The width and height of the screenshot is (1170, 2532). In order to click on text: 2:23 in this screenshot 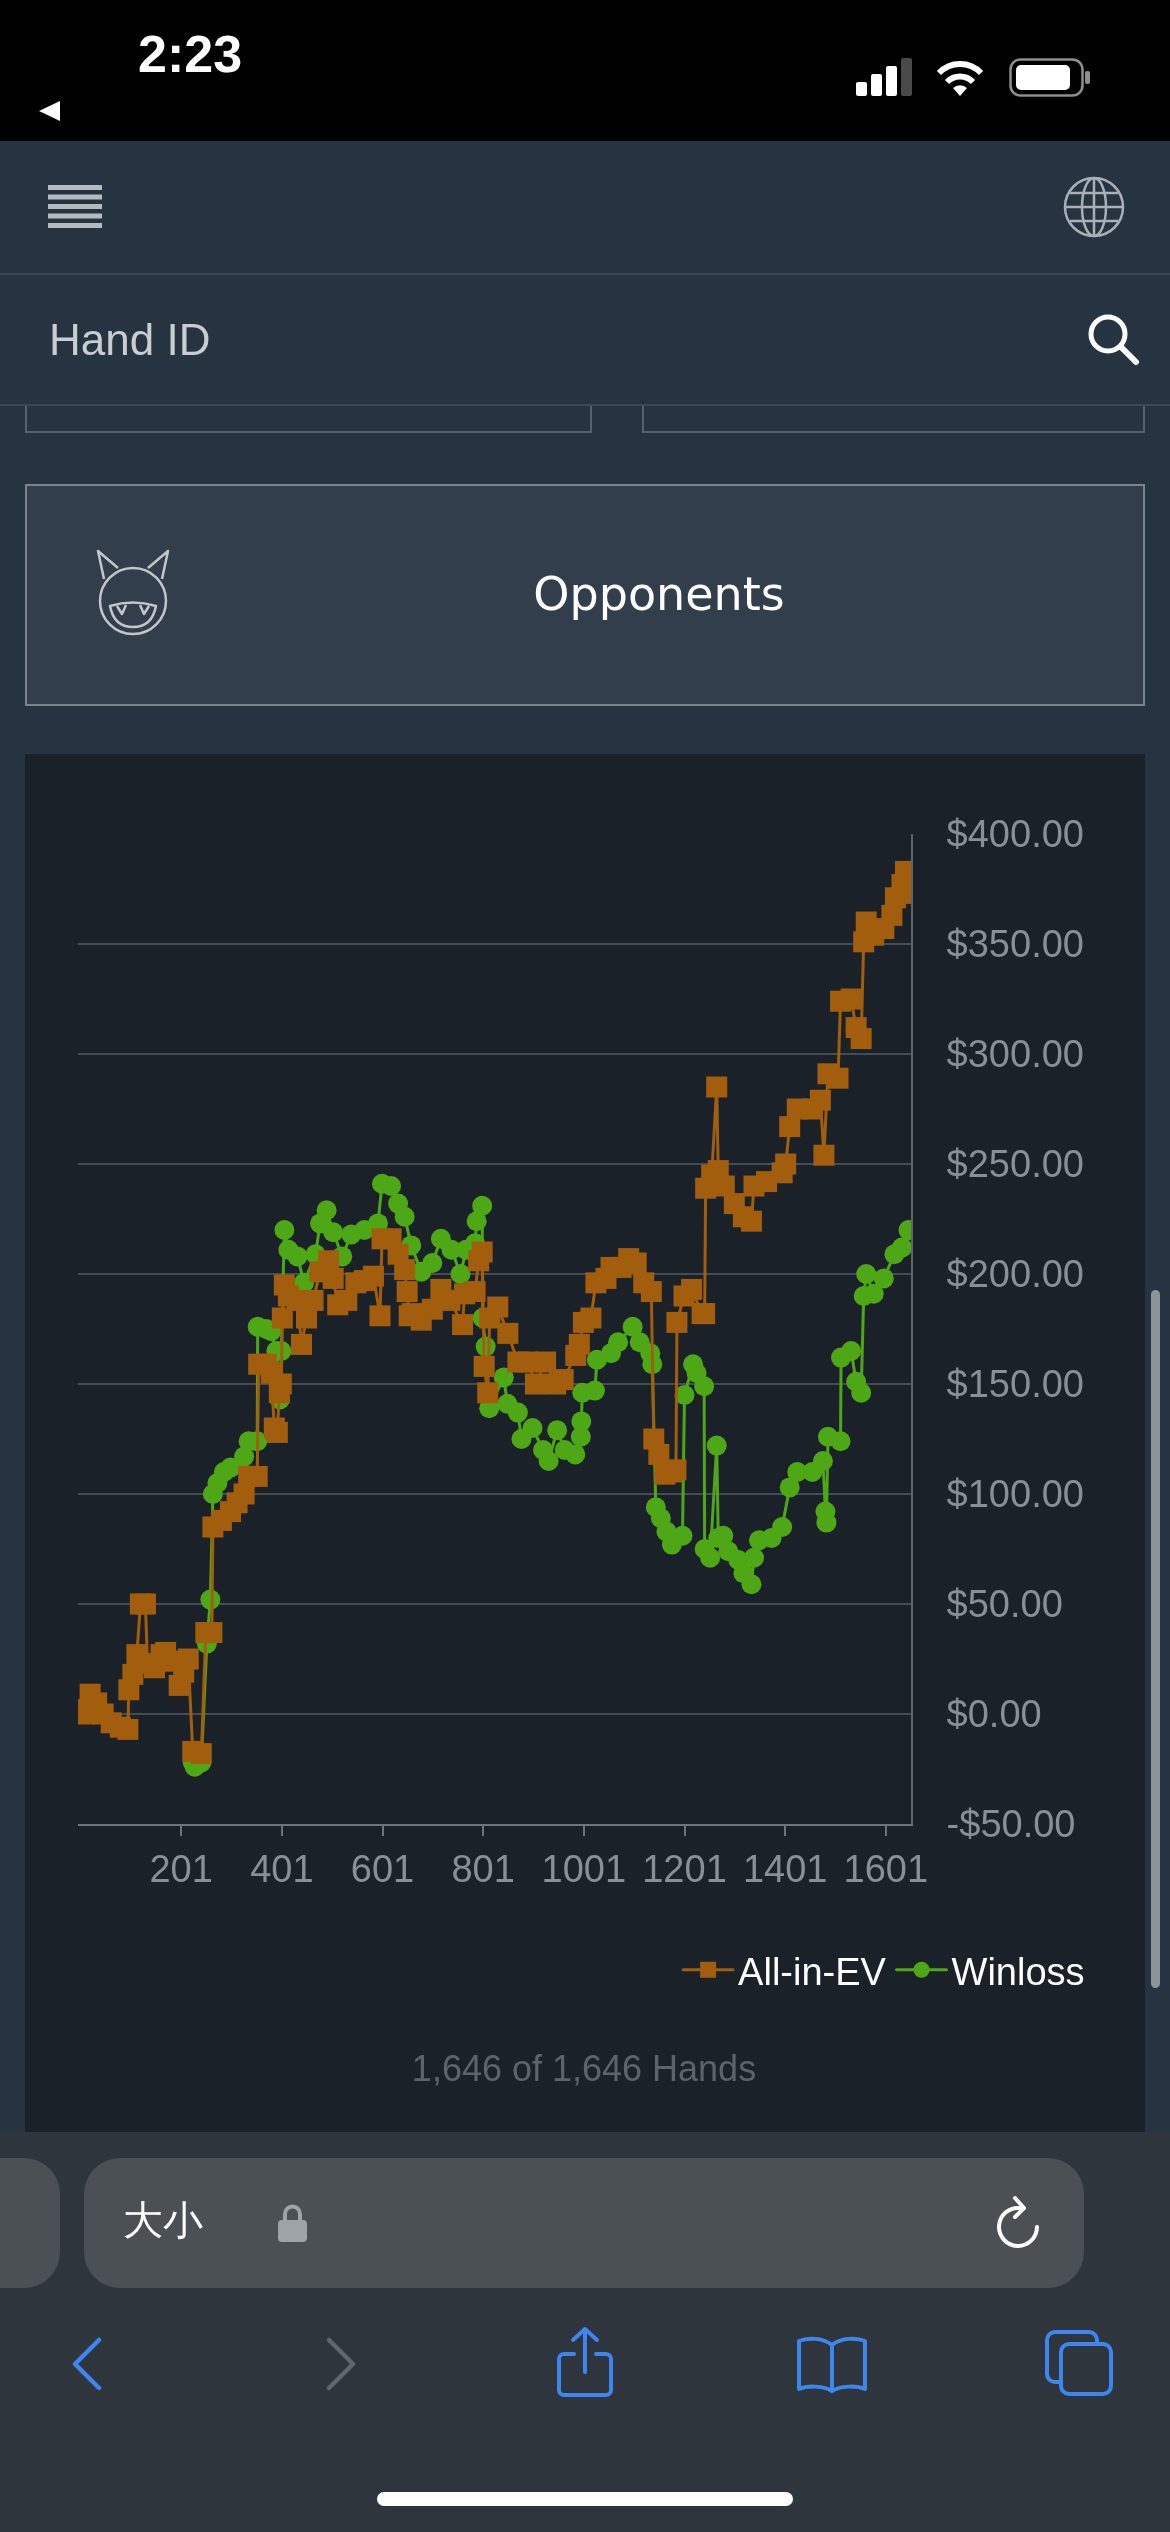, I will do `click(190, 54)`.